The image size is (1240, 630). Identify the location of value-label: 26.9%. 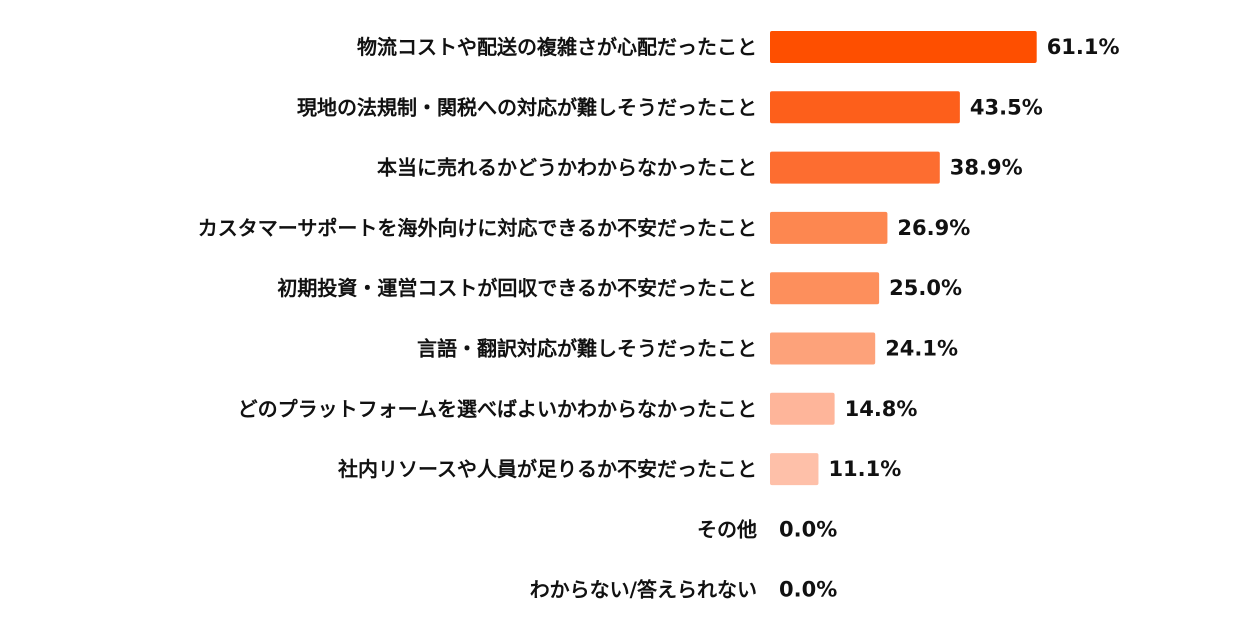
(933, 228).